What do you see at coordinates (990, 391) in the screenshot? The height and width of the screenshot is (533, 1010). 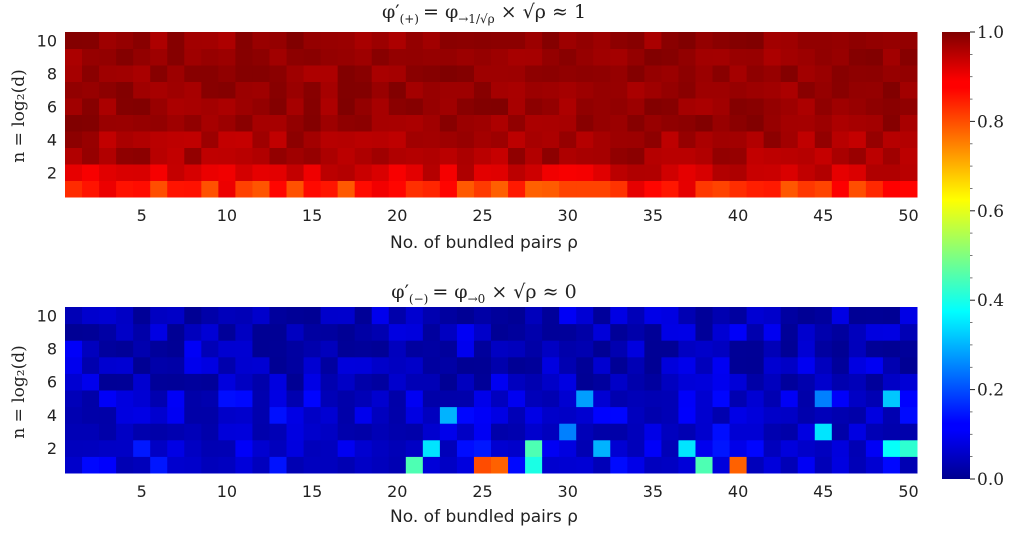 I see `colorbar-tick-label: 0.2` at bounding box center [990, 391].